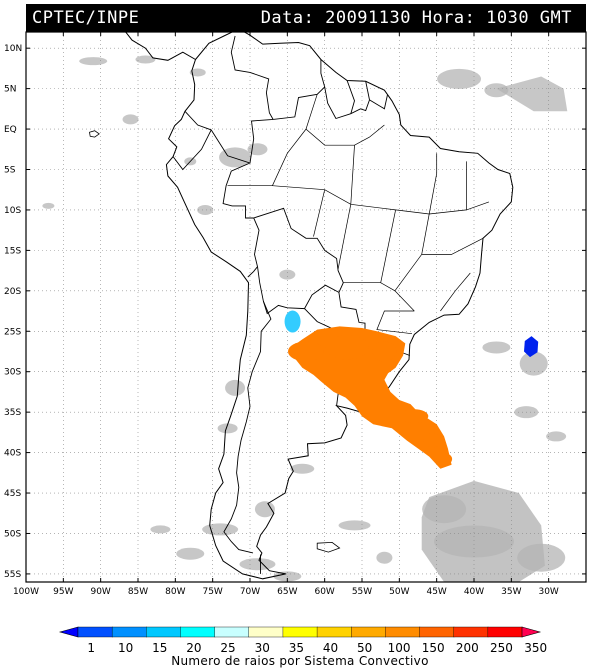 This screenshot has width=600, height=670. What do you see at coordinates (531, 347) in the screenshot?
I see `storm-system-blue` at bounding box center [531, 347].